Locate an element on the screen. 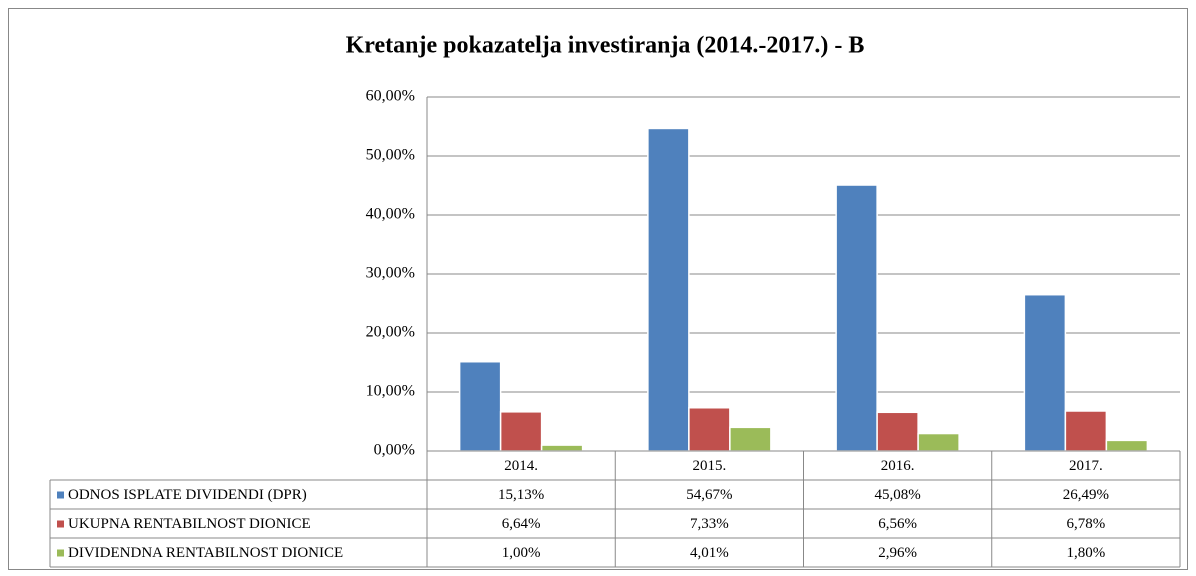 The width and height of the screenshot is (1196, 576). data-label: 7,33% is located at coordinates (709, 524).